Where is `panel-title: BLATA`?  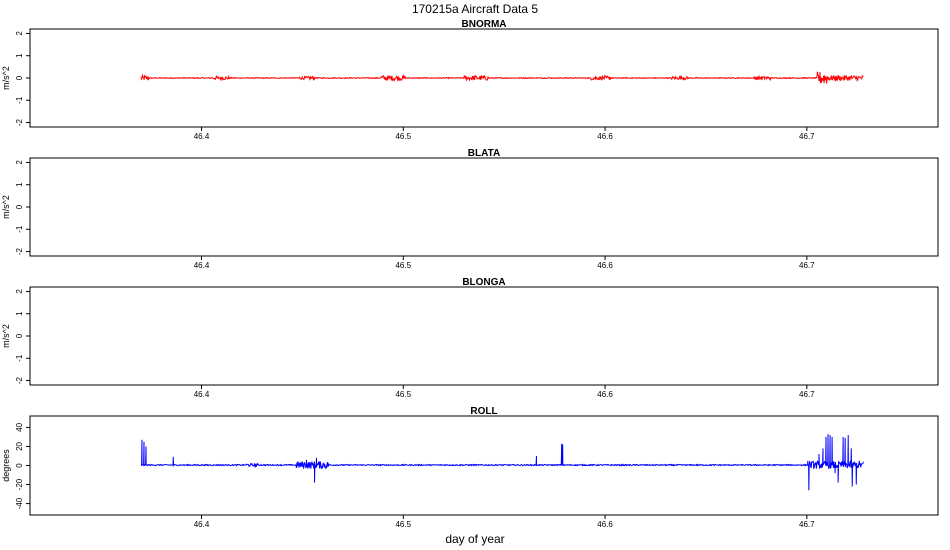
panel-title: BLATA is located at coordinates (484, 153).